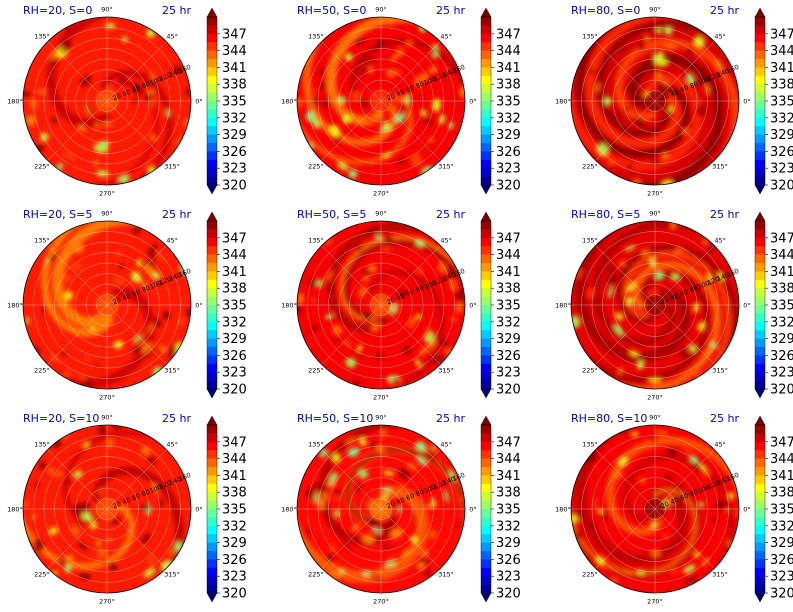  What do you see at coordinates (781, 85) in the screenshot?
I see `colorbar-tick-label: 338` at bounding box center [781, 85].